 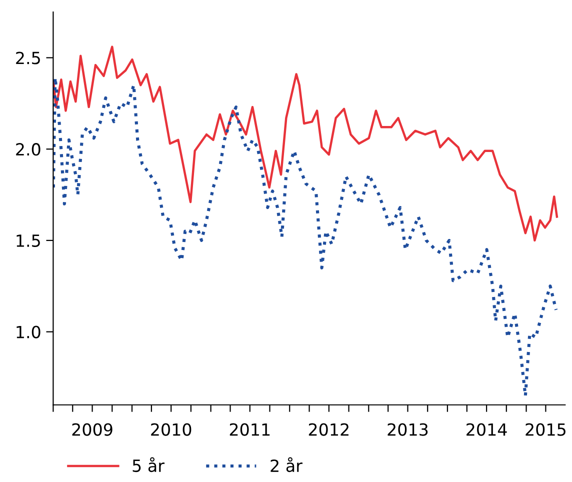 What do you see at coordinates (171, 429) in the screenshot?
I see `x-tick-label: 2010` at bounding box center [171, 429].